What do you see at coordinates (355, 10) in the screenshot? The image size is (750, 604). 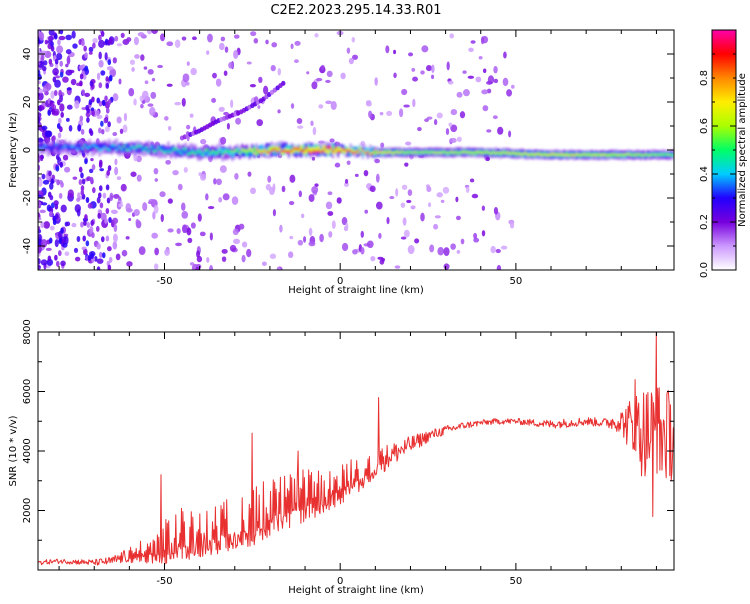 I see `spectrogram-title: C2E2.2023.295.14.33.R01` at bounding box center [355, 10].